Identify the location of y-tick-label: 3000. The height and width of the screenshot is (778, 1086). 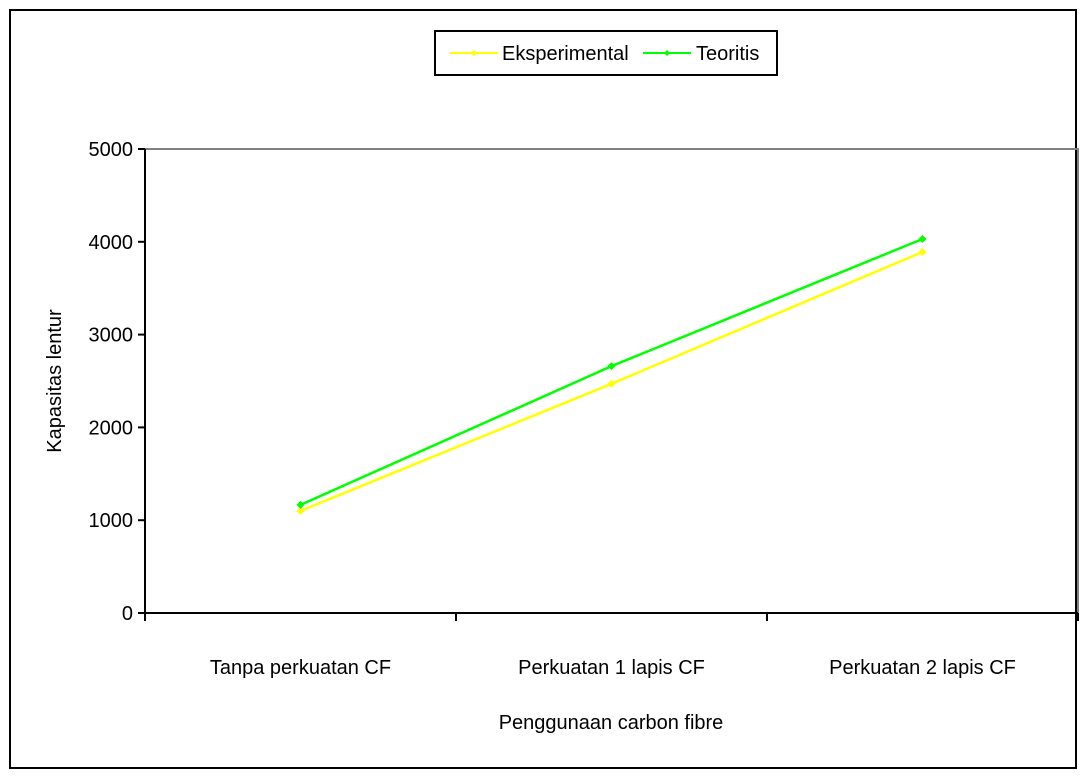
(111, 336).